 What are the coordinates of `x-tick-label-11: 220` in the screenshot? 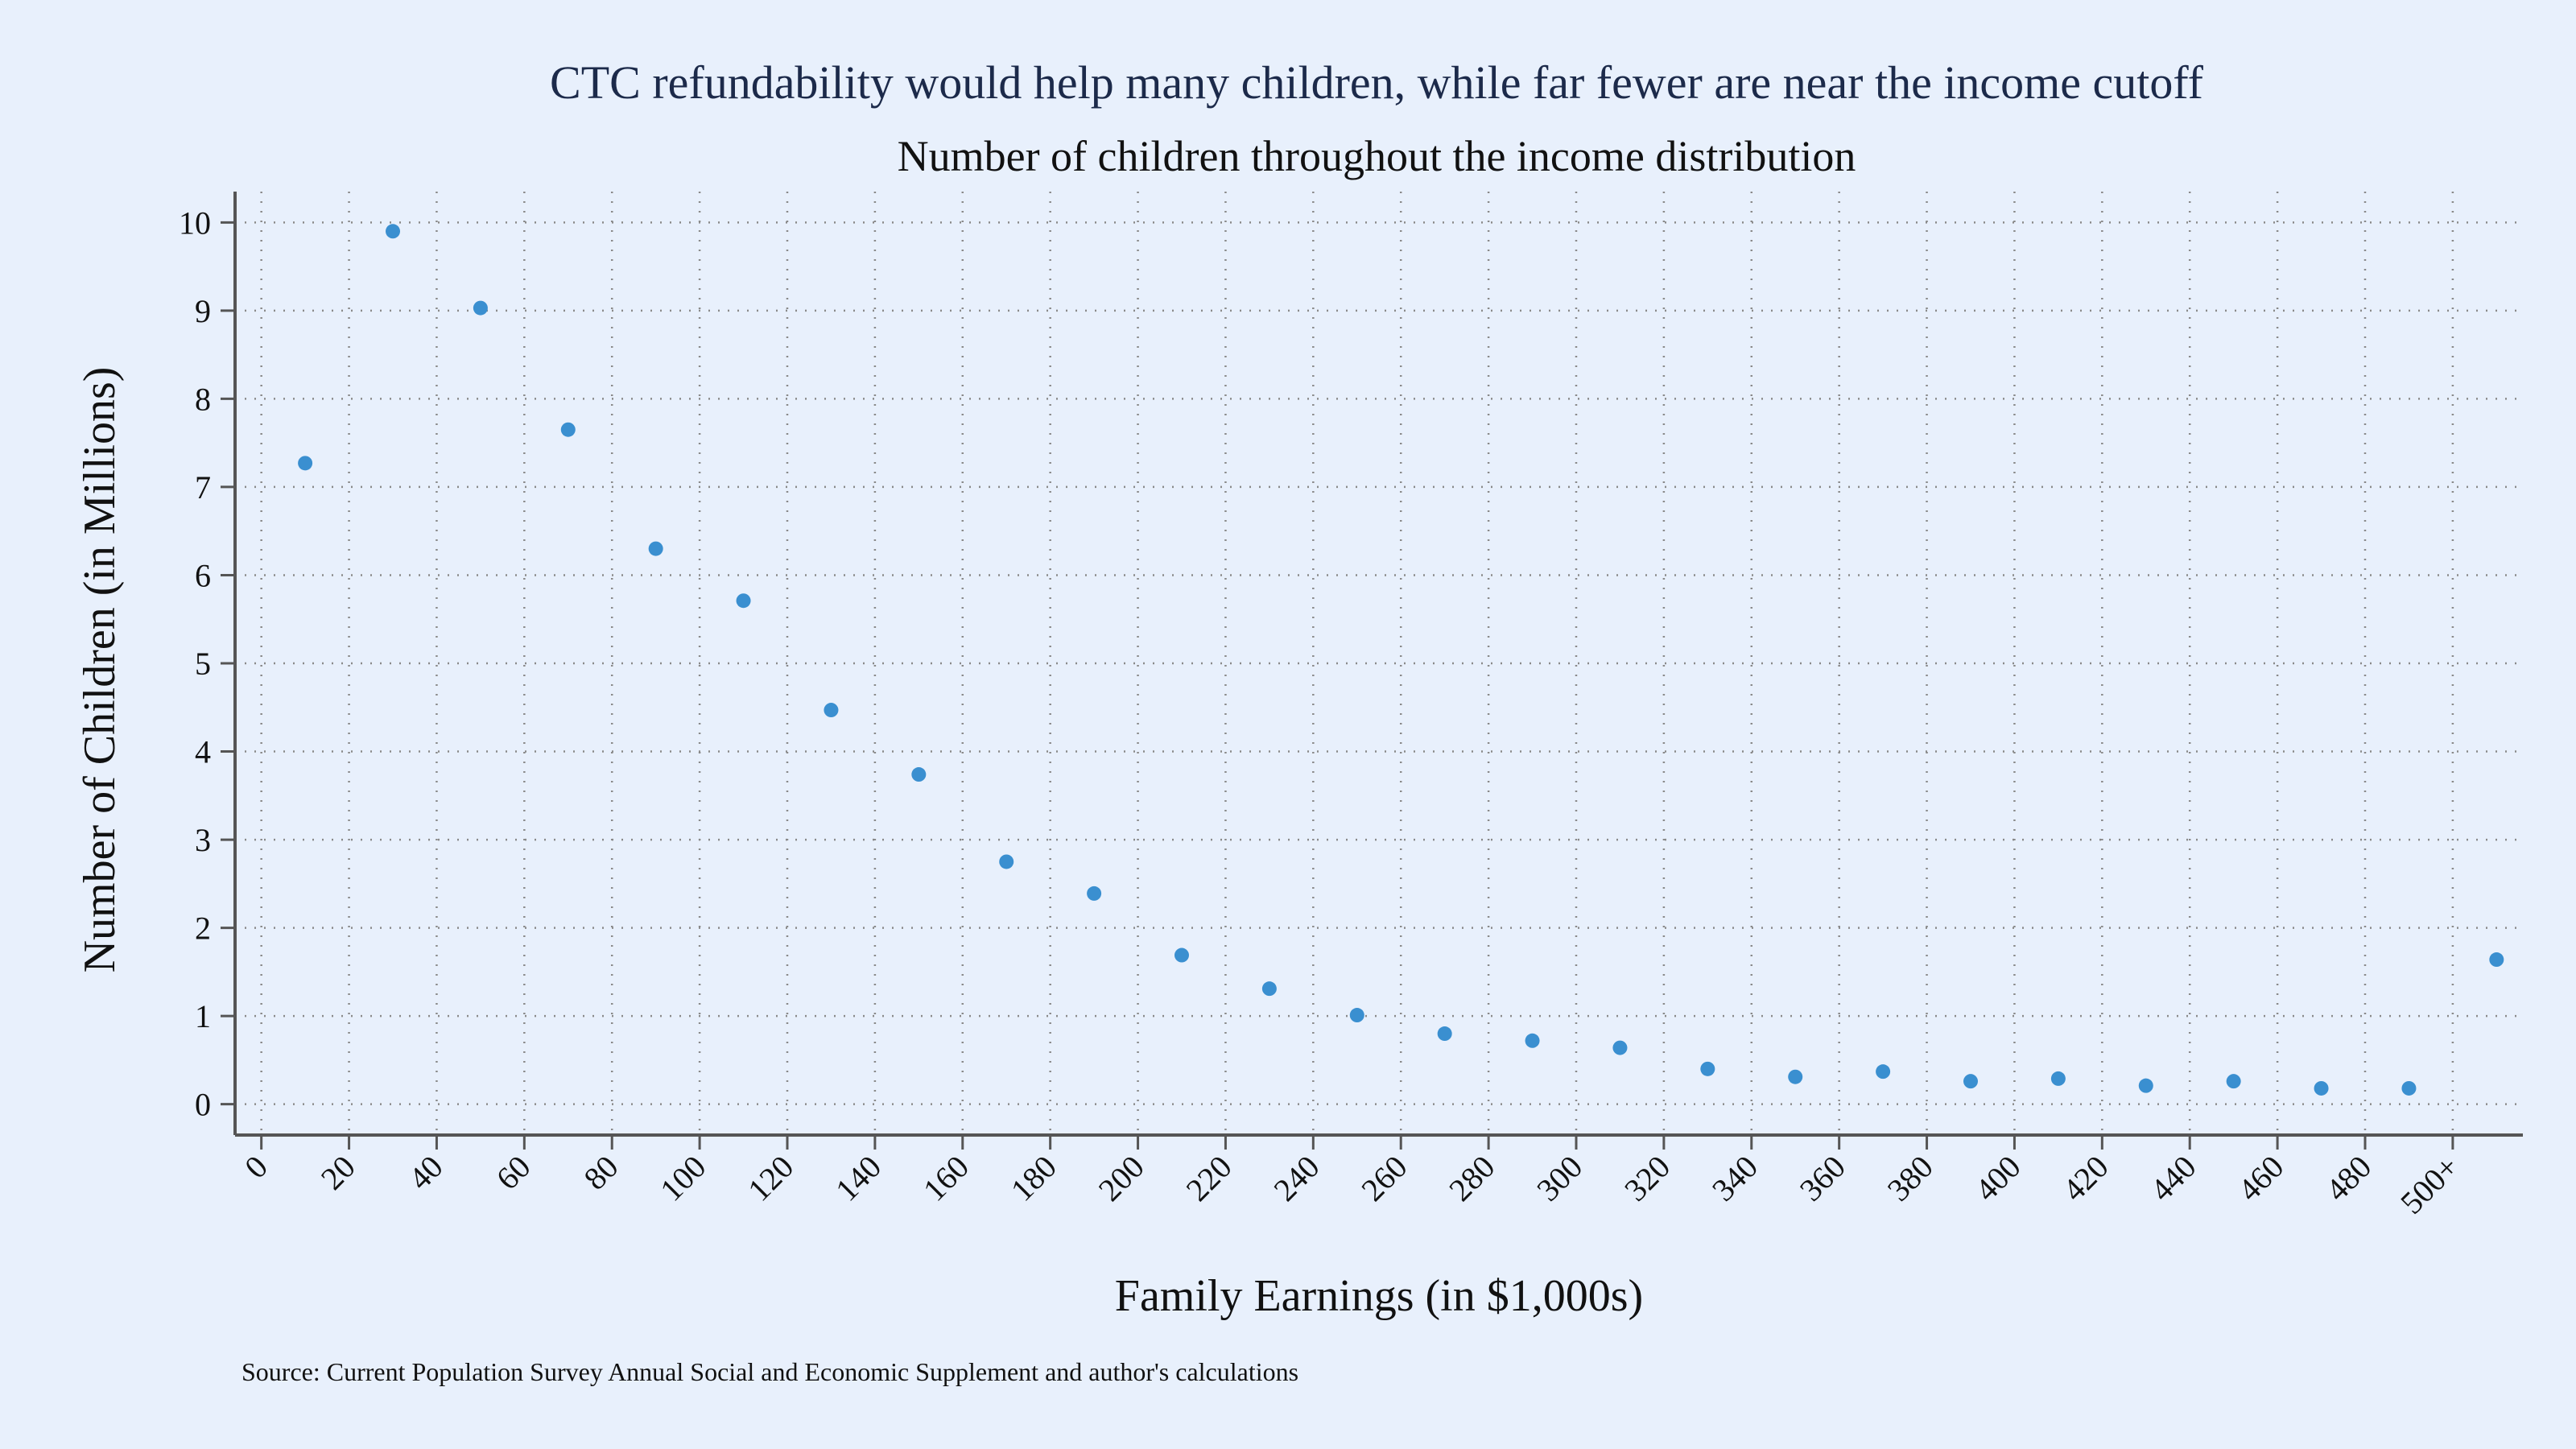 It's located at (1209, 1178).